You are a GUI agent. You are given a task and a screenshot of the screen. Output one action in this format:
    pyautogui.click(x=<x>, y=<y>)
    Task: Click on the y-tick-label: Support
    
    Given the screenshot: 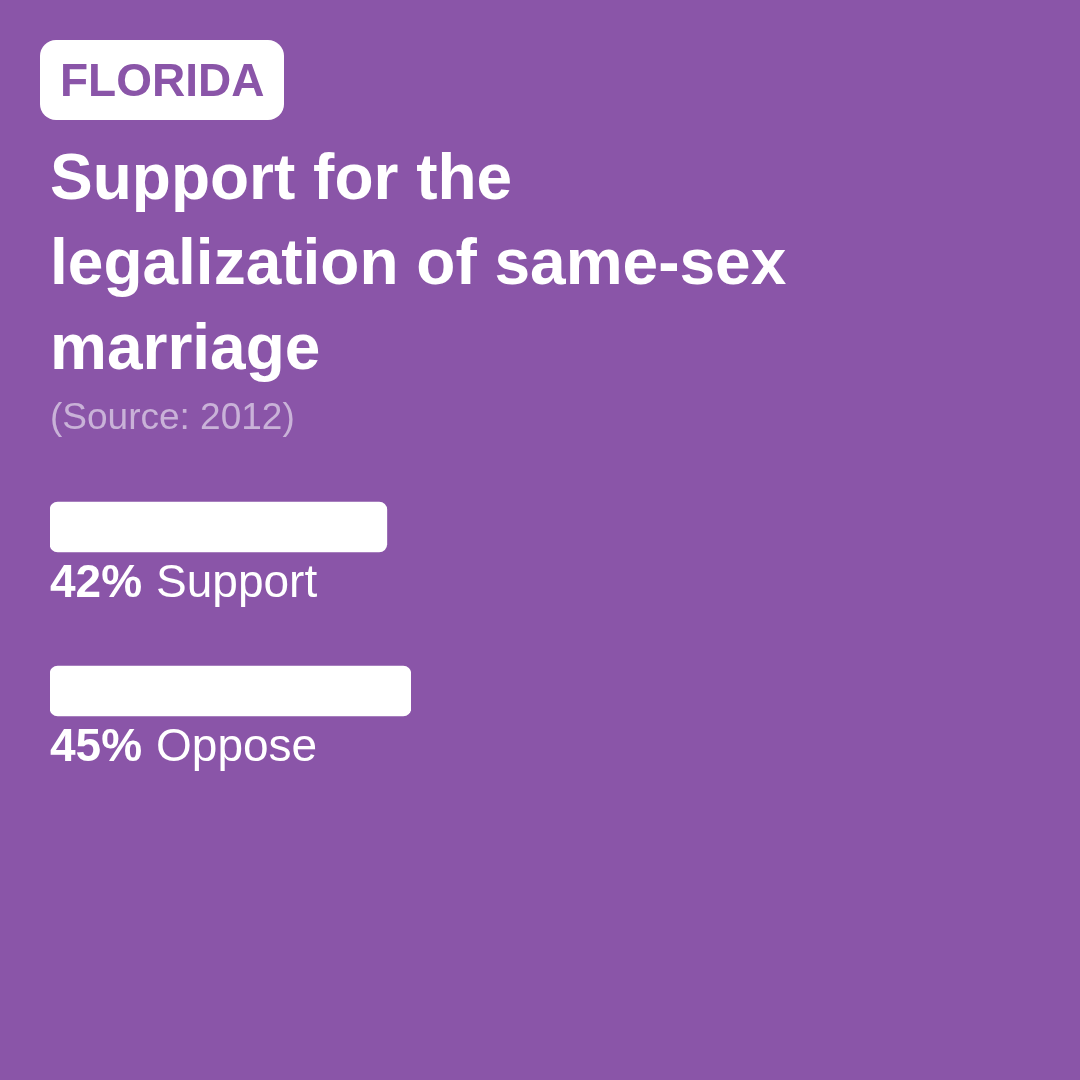 What is the action you would take?
    pyautogui.click(x=237, y=581)
    